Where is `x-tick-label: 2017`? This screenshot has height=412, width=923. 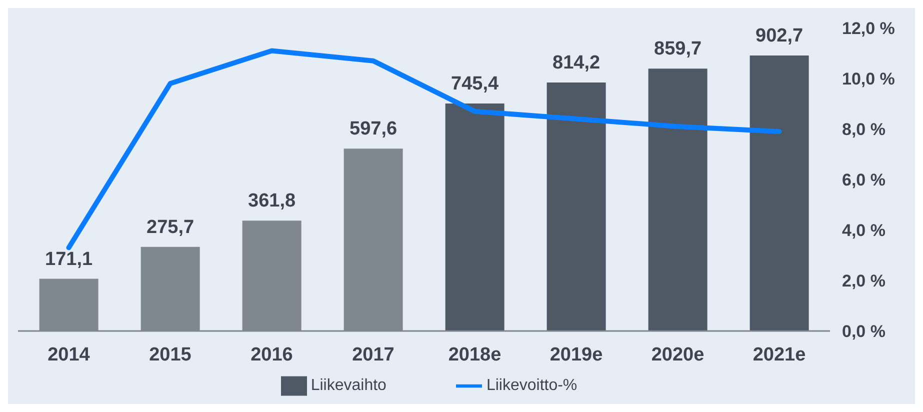
x-tick-label: 2017 is located at coordinates (373, 355).